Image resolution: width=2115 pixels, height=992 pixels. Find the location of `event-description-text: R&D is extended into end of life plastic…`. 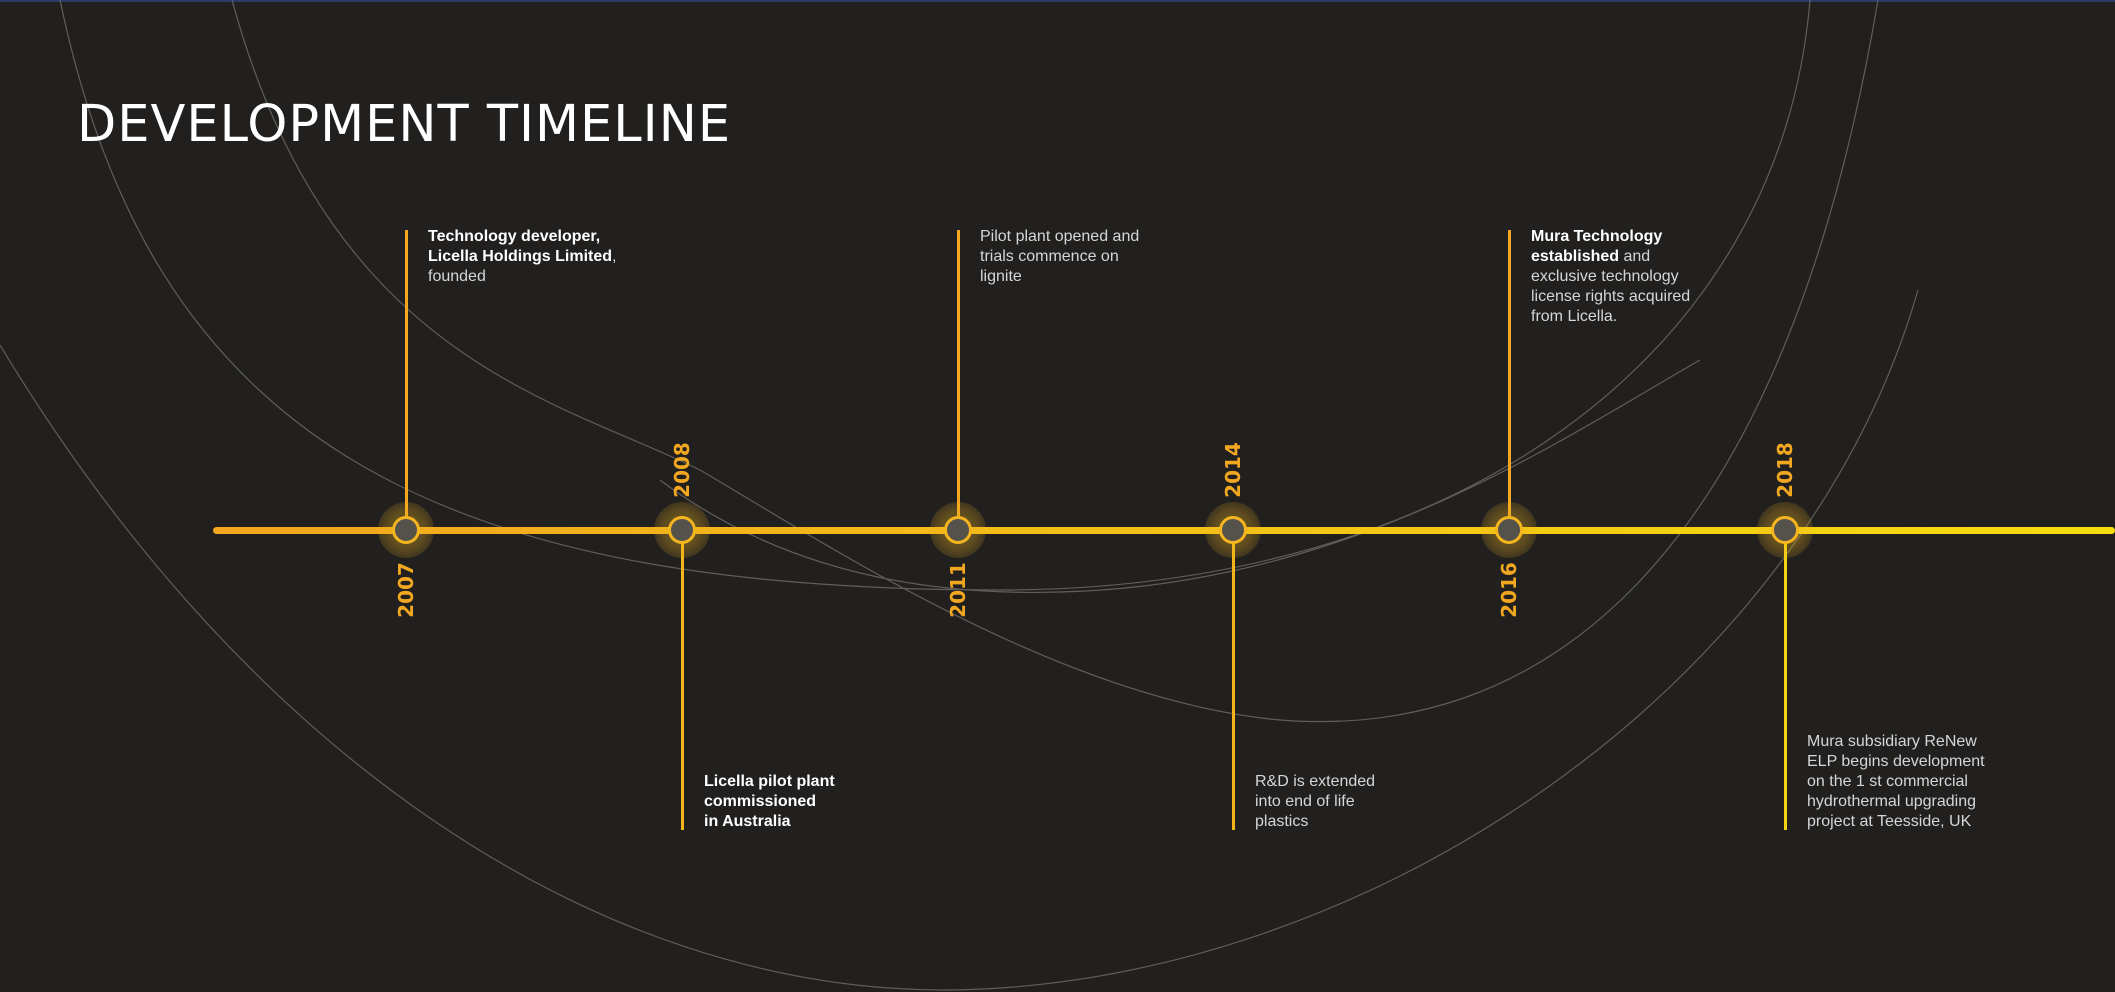

event-description-text: R&D is extended into end of life plastic… is located at coordinates (1315, 801).